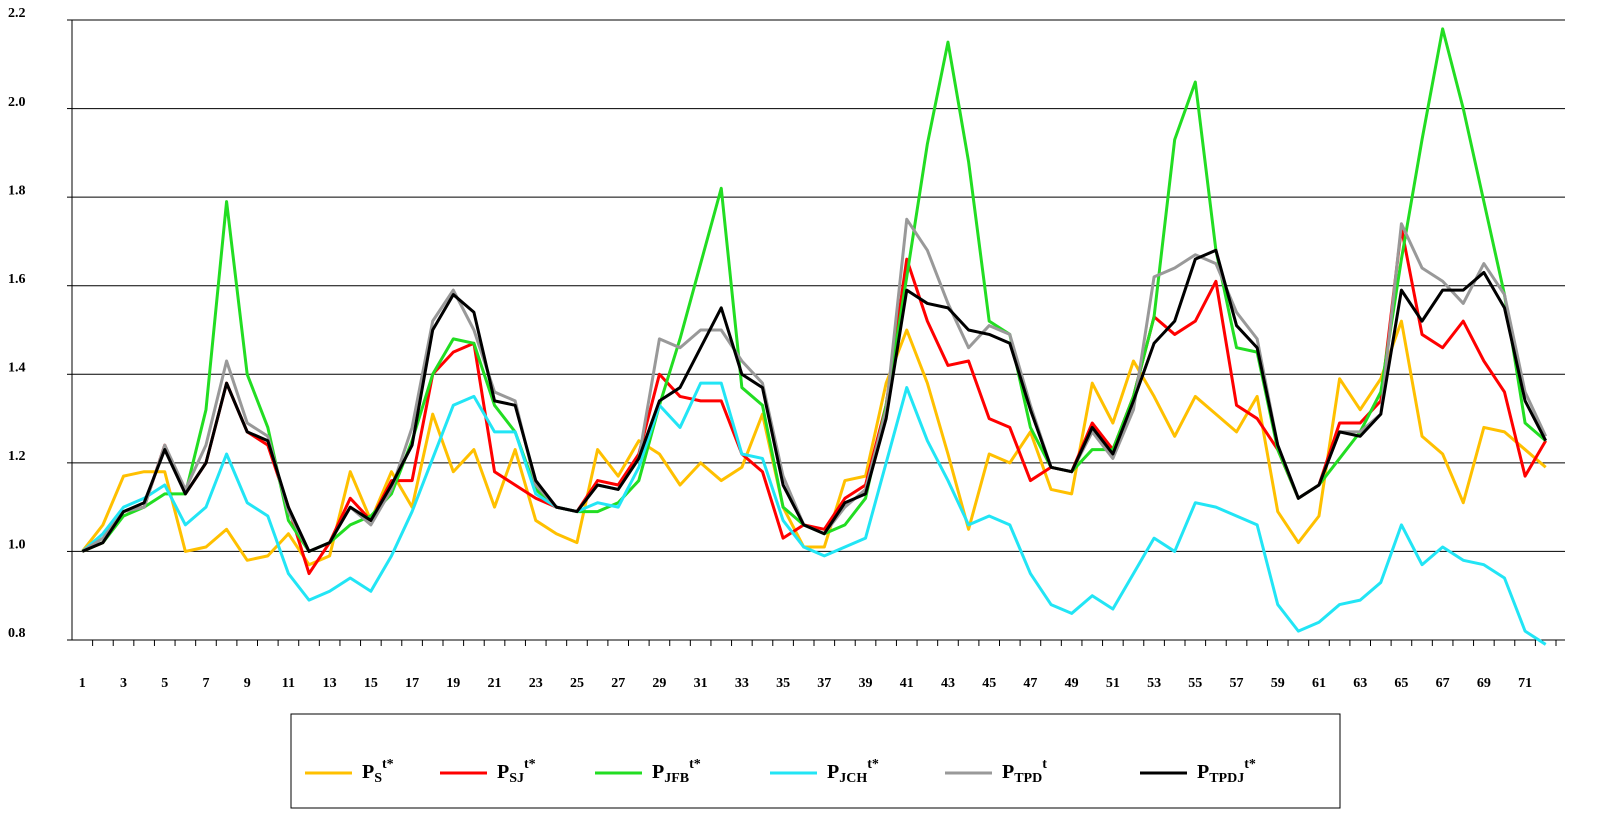 This screenshot has width=1599, height=825. I want to click on legend-label: PSJt*, so click(516, 771).